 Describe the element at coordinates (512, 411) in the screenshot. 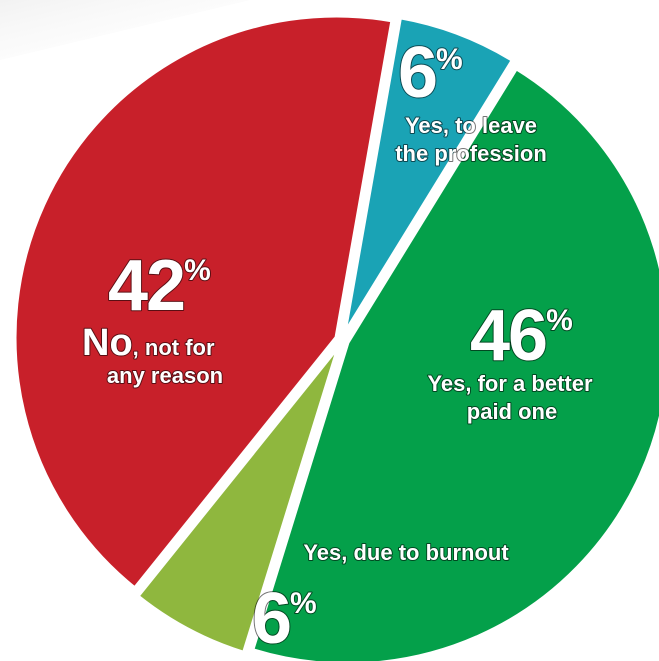

I see `slice-caption: paid one` at that location.